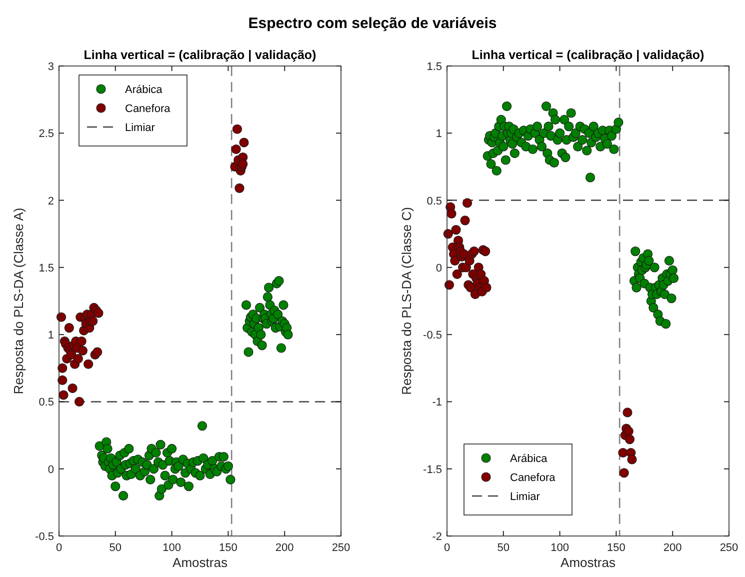  Describe the element at coordinates (51, 67) in the screenshot. I see `y-tick-label: 3` at that location.